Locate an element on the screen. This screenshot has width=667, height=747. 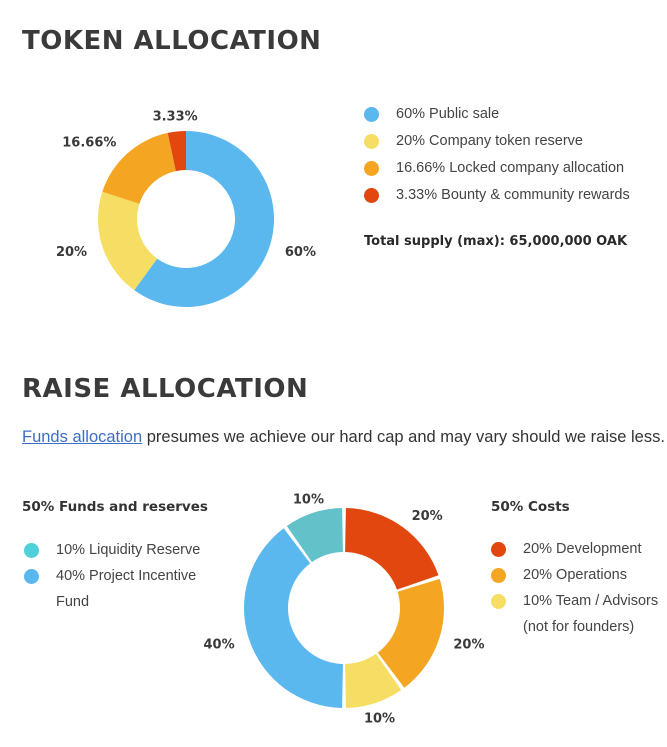
legend-item: 40% Project Incentive Fund is located at coordinates (124, 589).